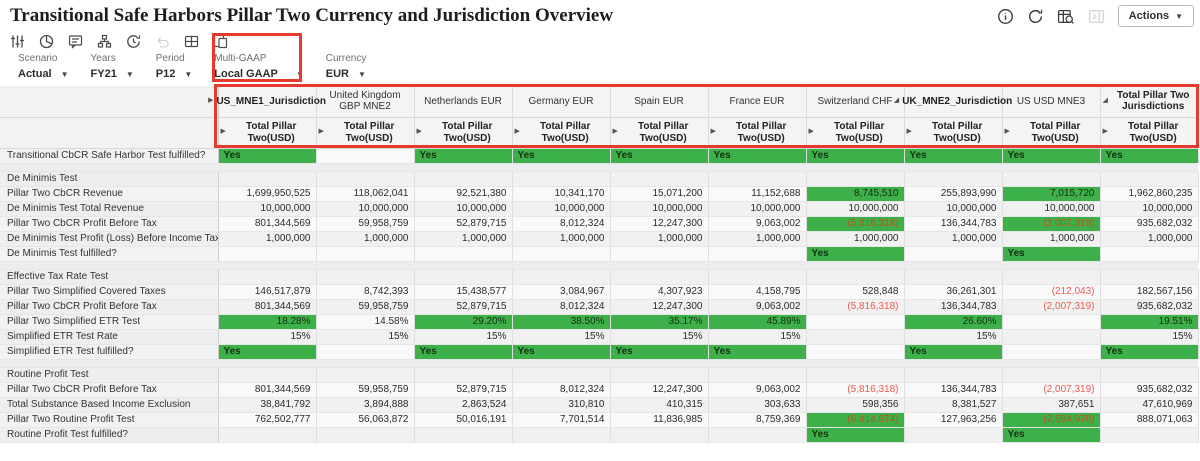 The image size is (1200, 461). I want to click on grid-cell: 50,016,191, so click(463, 419).